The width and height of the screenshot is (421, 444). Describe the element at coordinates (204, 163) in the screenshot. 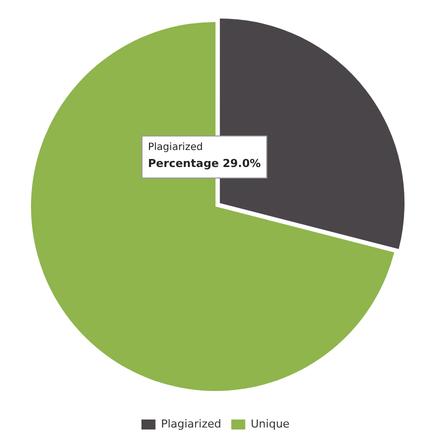

I see `text: Percentage 29.0%` at that location.